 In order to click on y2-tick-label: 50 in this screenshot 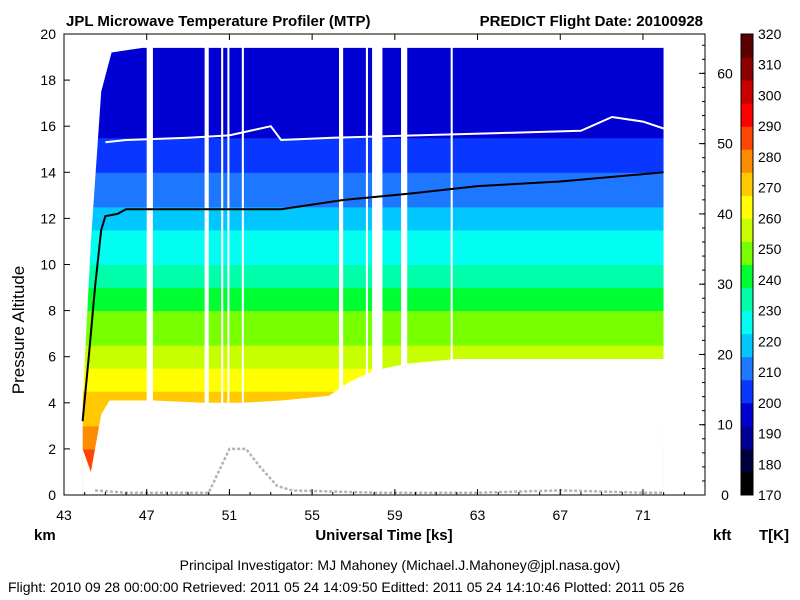, I will do `click(725, 144)`.